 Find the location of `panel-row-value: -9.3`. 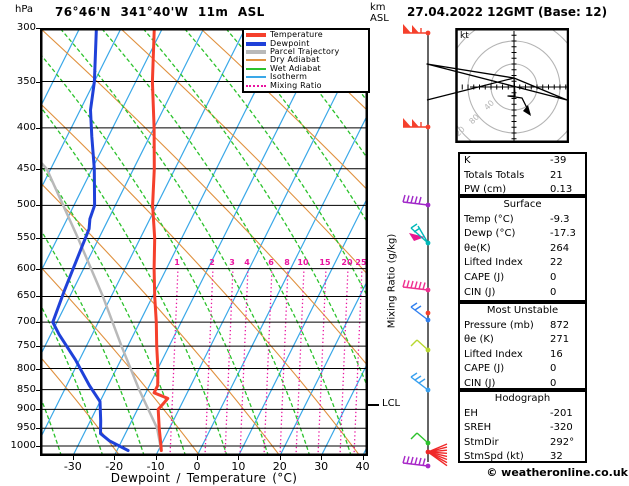

panel-row-value: -9.3 is located at coordinates (560, 219).